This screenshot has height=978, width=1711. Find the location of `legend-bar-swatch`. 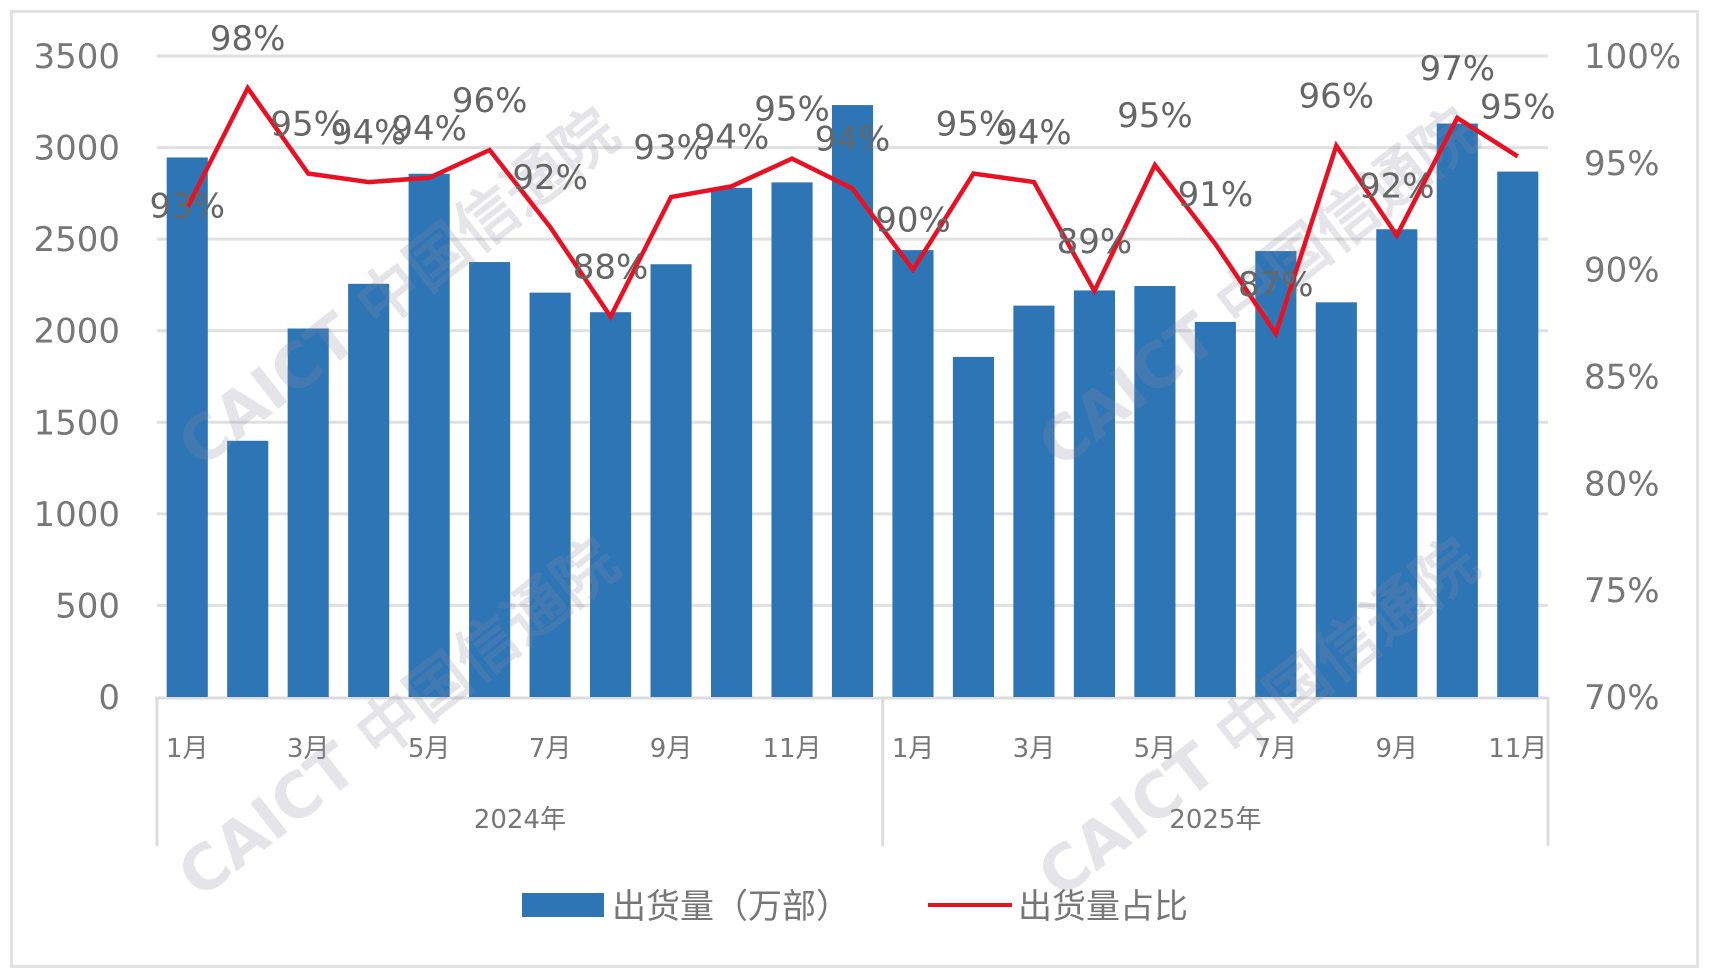

legend-bar-swatch is located at coordinates (563, 905).